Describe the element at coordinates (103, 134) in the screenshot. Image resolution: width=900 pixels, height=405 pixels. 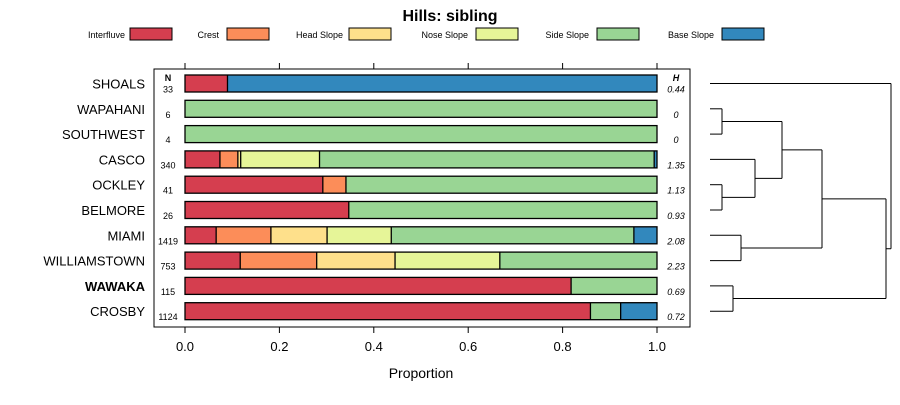
I see `row-label: SOUTHWEST` at that location.